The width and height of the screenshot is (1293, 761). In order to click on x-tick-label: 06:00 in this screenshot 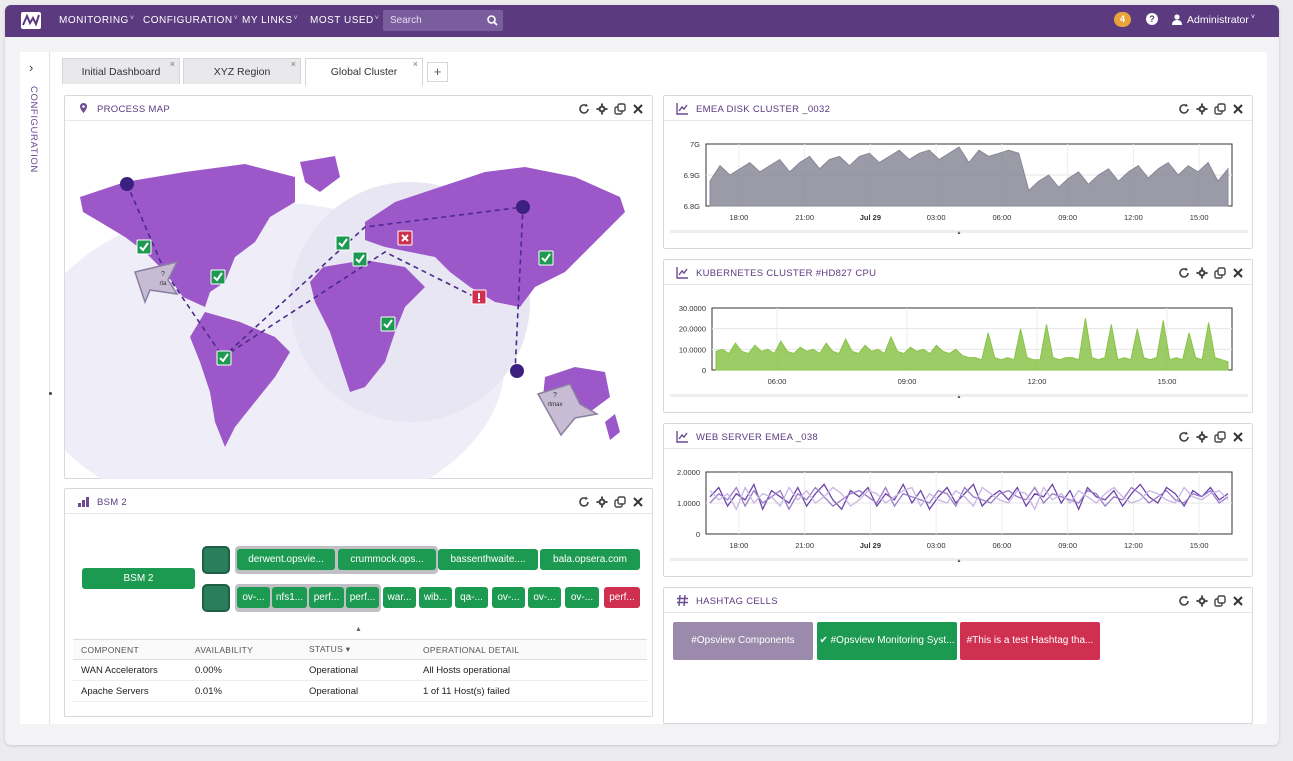, I will do `click(1001, 545)`.